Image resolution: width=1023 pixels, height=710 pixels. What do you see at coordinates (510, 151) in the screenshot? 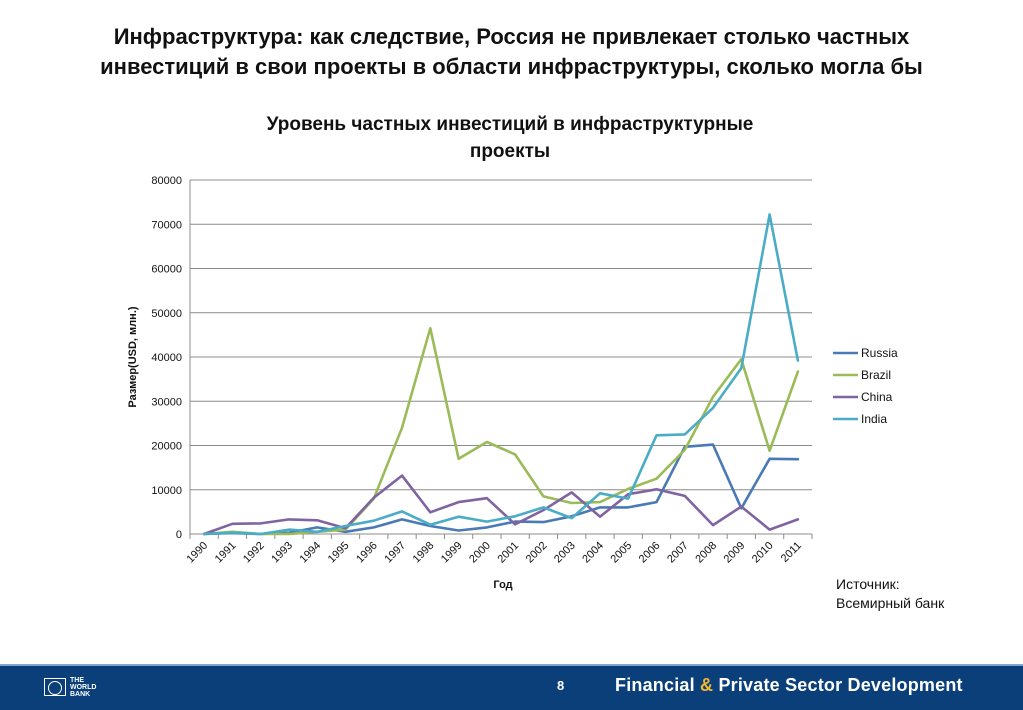
I see `chart-title-line-2: проекты` at bounding box center [510, 151].